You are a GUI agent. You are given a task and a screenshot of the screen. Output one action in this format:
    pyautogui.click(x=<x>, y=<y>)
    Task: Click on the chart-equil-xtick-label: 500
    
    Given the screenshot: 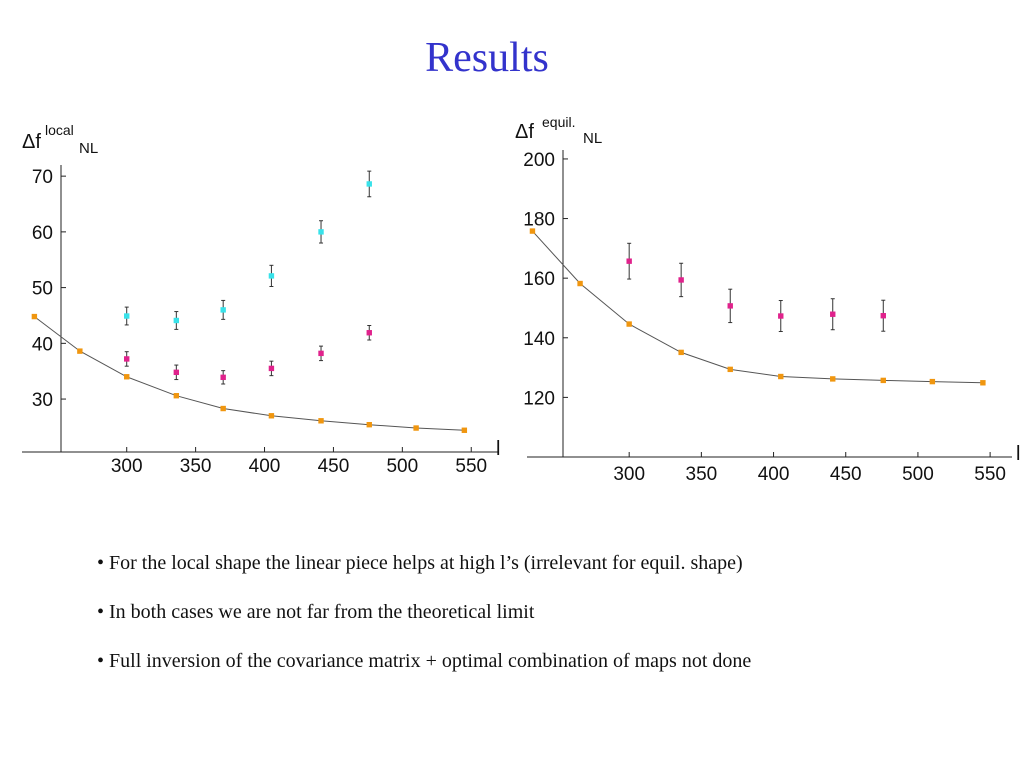 What is the action you would take?
    pyautogui.click(x=918, y=474)
    